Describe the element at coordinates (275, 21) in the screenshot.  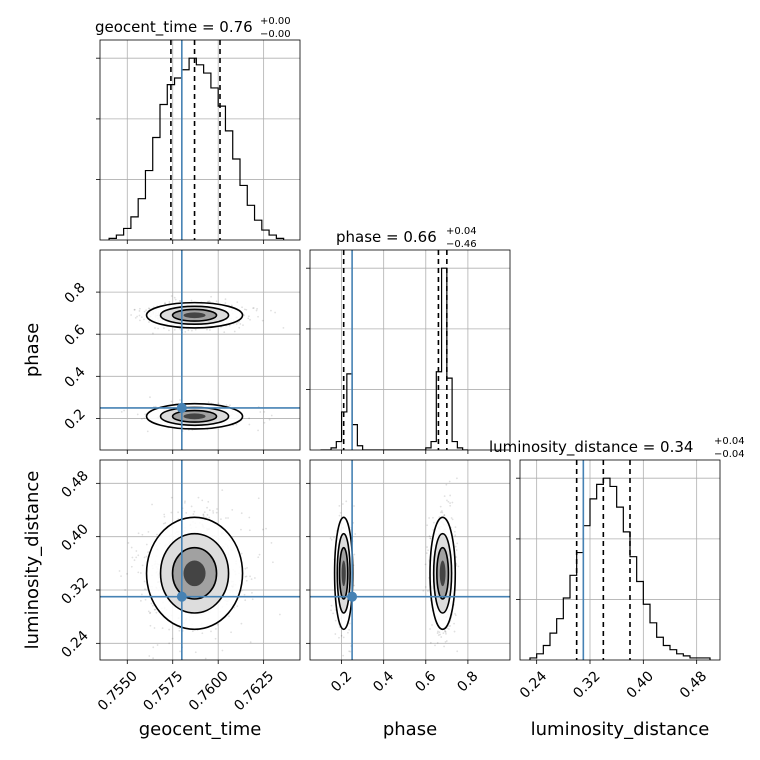
I see `title-geocent-time-upper: +0.00` at that location.